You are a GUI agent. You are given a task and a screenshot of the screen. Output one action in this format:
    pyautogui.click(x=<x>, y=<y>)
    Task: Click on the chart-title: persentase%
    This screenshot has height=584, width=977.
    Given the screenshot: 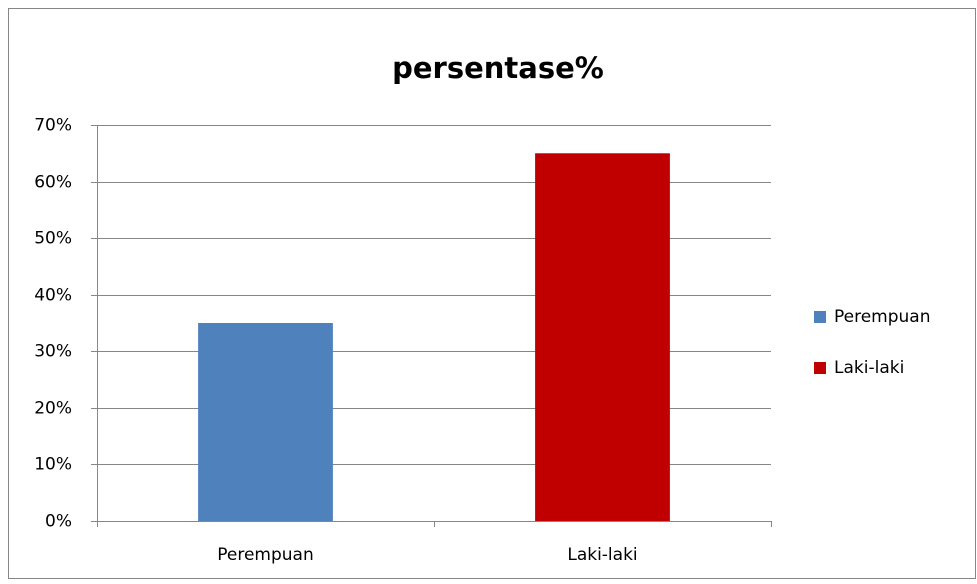 What is the action you would take?
    pyautogui.click(x=498, y=68)
    